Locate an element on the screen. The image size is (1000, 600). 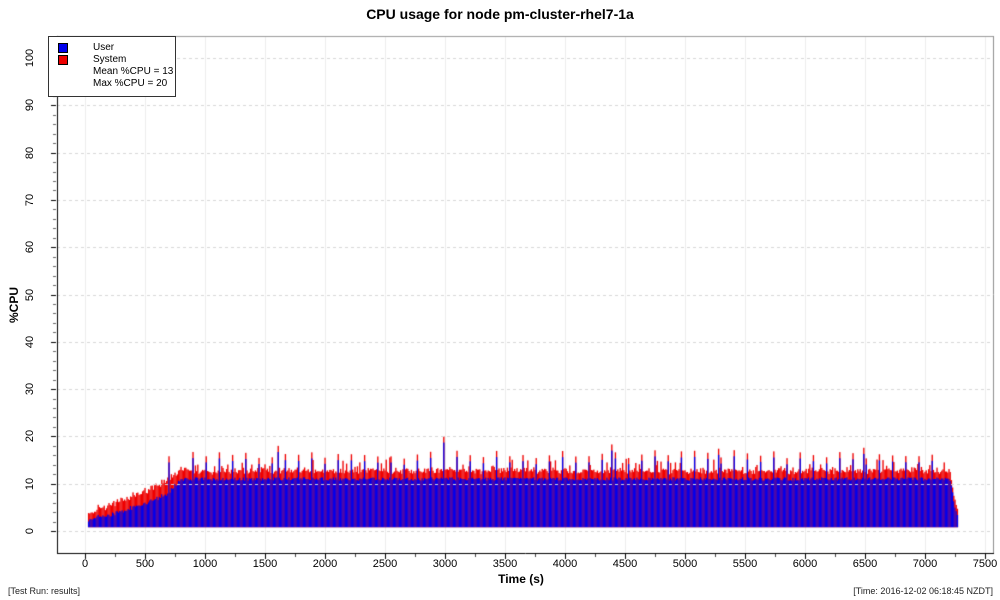
x-tick-label: 5000 is located at coordinates (685, 564).